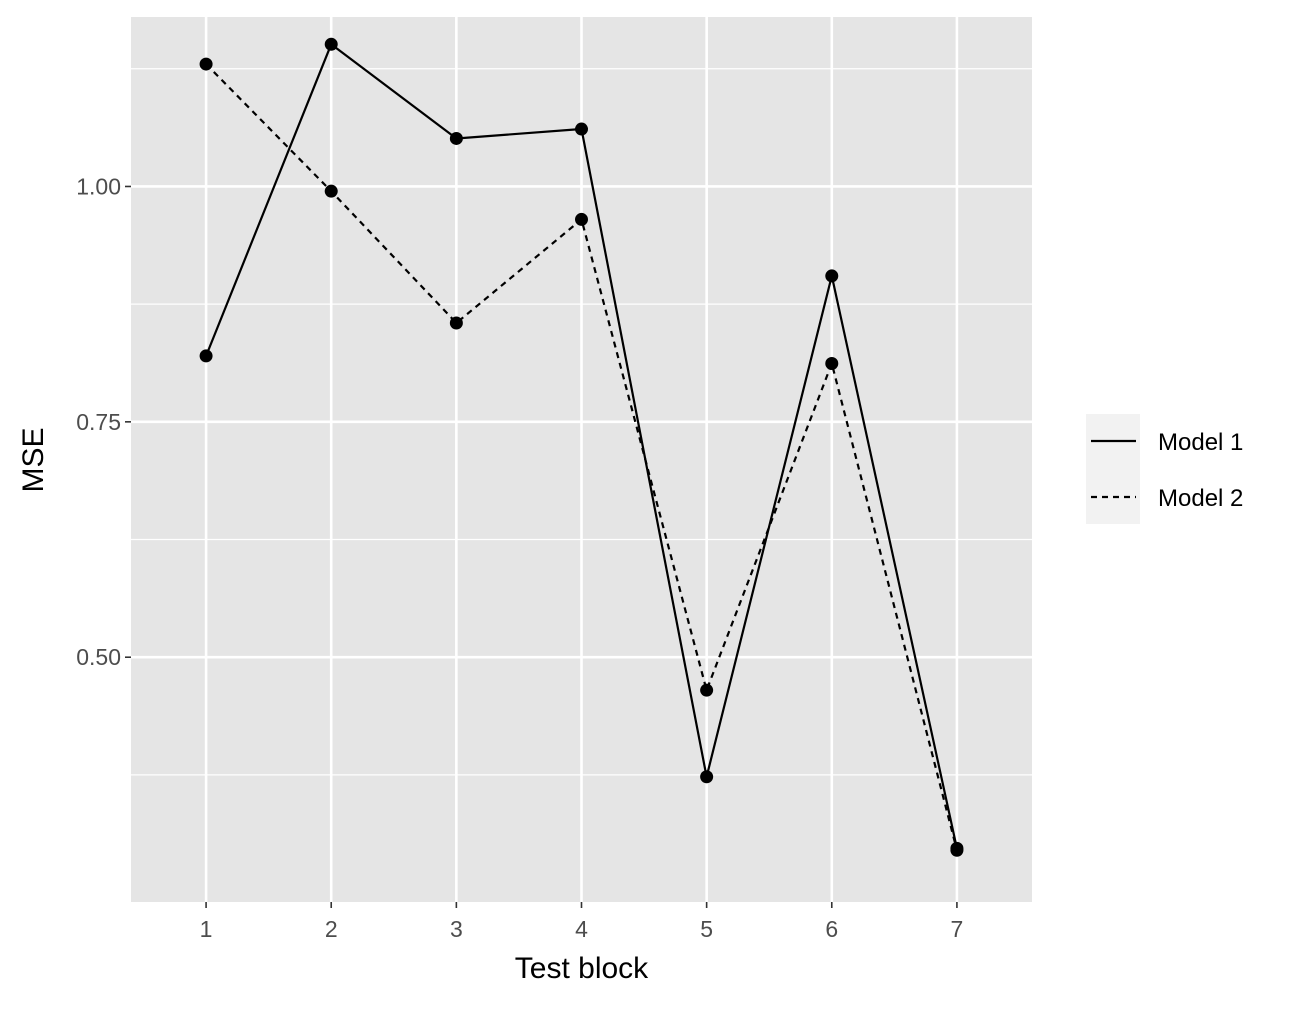  What do you see at coordinates (1200, 498) in the screenshot?
I see `legend-label-model-2: Model 2` at bounding box center [1200, 498].